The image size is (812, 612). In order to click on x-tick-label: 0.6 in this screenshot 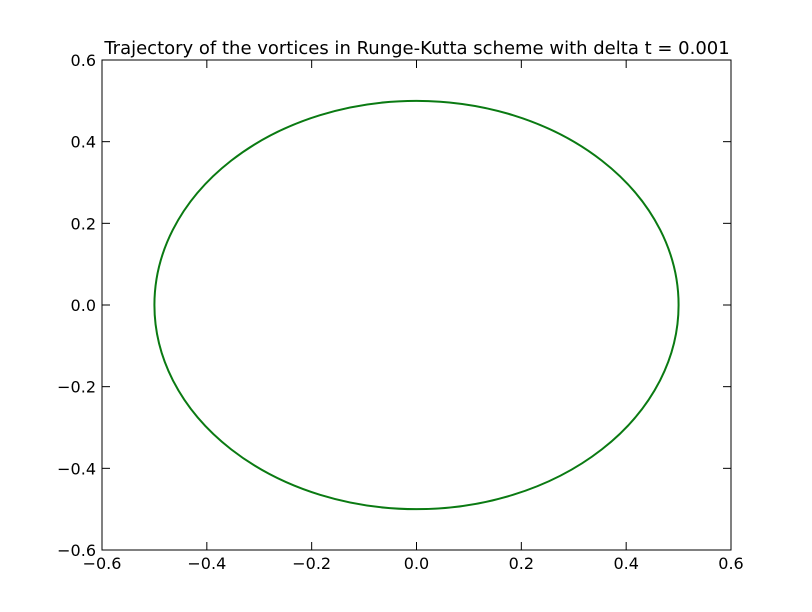, I will do `click(730, 563)`.